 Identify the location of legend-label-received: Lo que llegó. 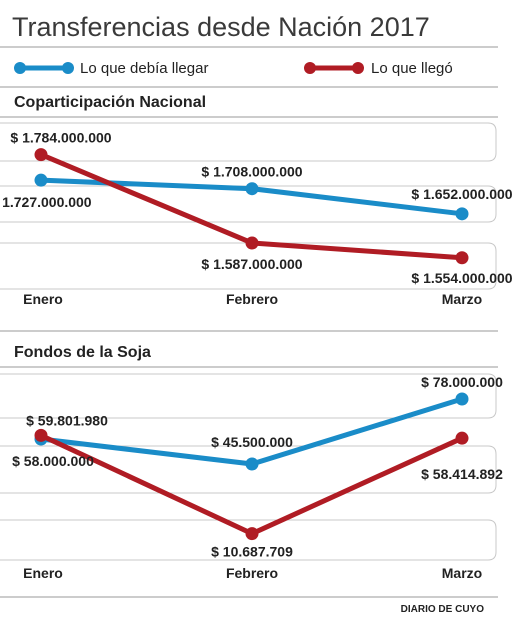
(412, 68).